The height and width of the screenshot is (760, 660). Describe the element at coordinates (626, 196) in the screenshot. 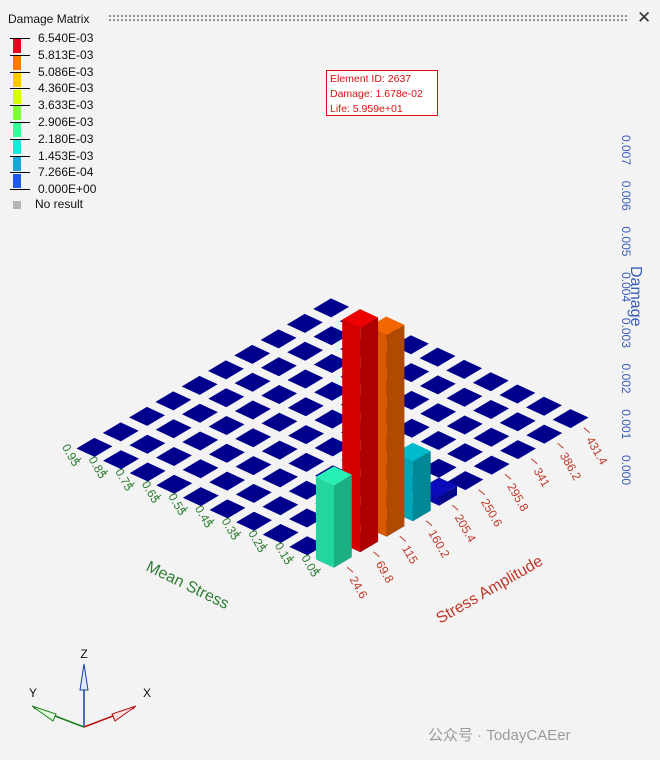

I see `z-tick-label: 0.006` at that location.